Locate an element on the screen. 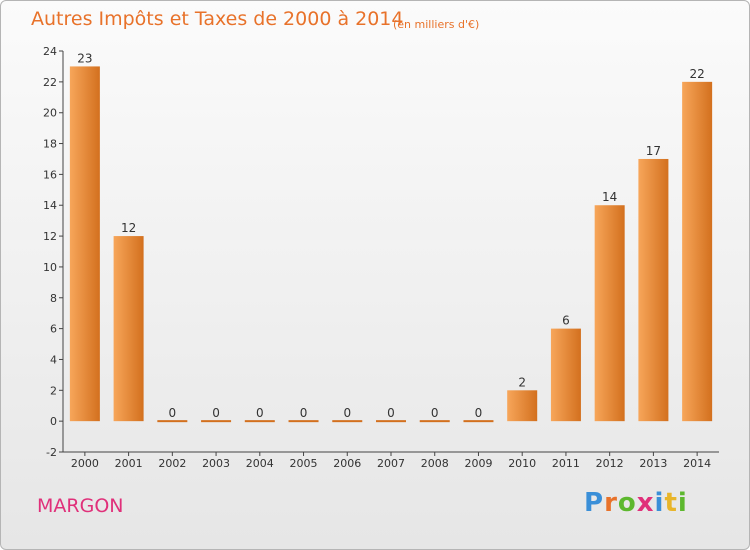 The image size is (750, 550). y-tick-label: 12 is located at coordinates (50, 236).